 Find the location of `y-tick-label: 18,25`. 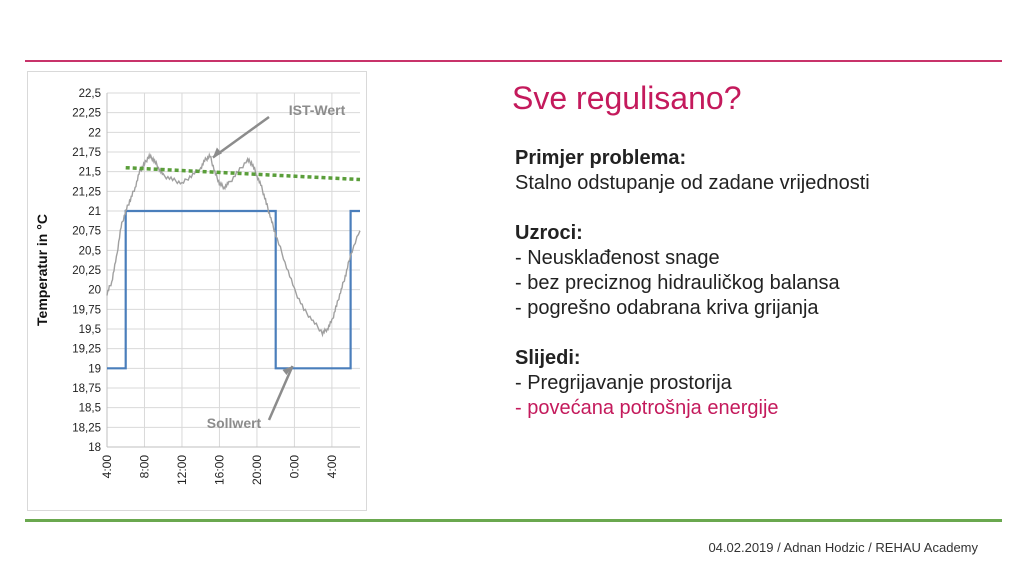

y-tick-label: 18,25 is located at coordinates (86, 428).